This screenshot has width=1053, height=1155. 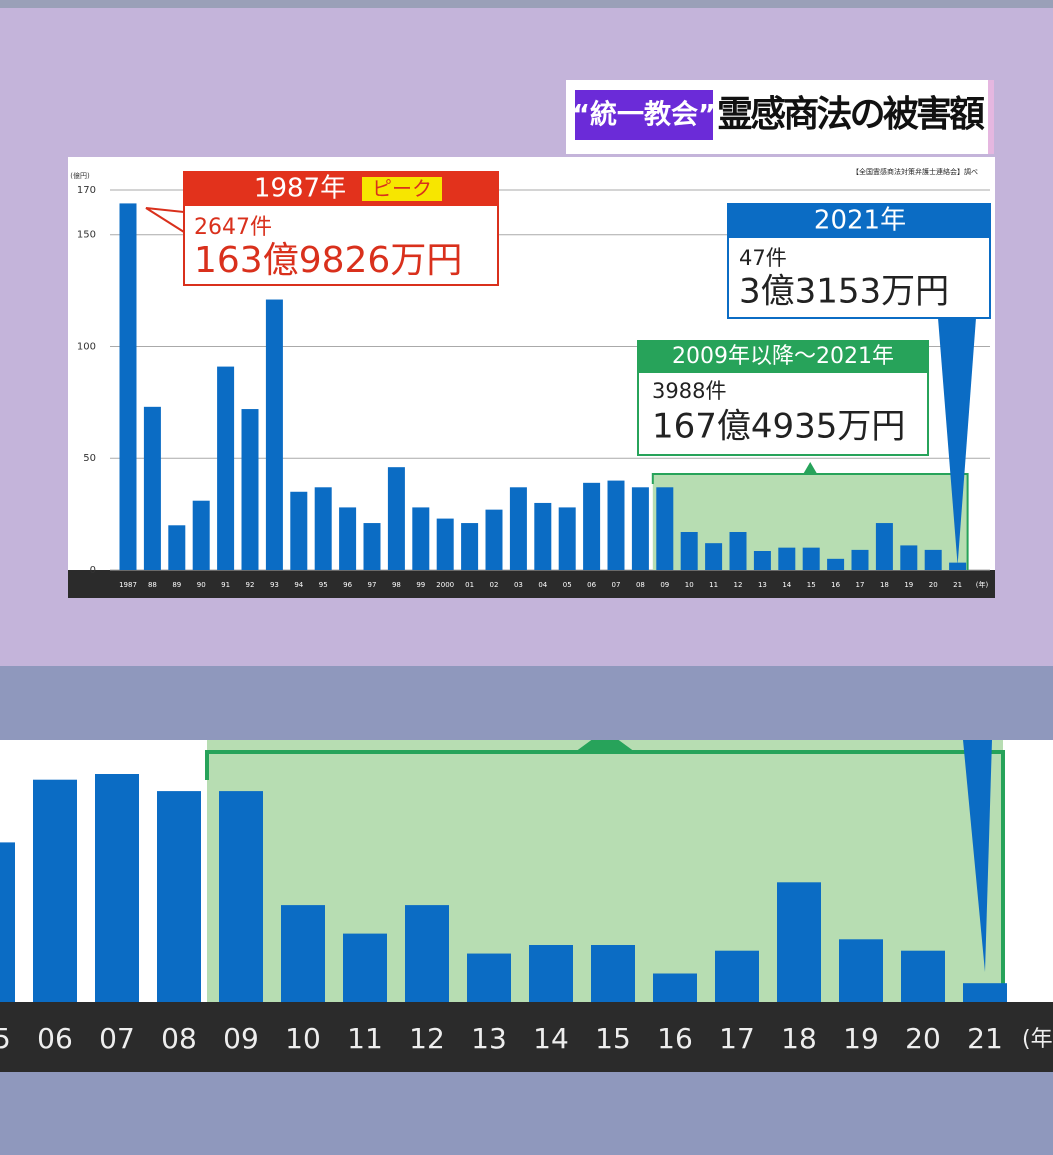 What do you see at coordinates (323, 585) in the screenshot?
I see `x-tick-label: 95` at bounding box center [323, 585].